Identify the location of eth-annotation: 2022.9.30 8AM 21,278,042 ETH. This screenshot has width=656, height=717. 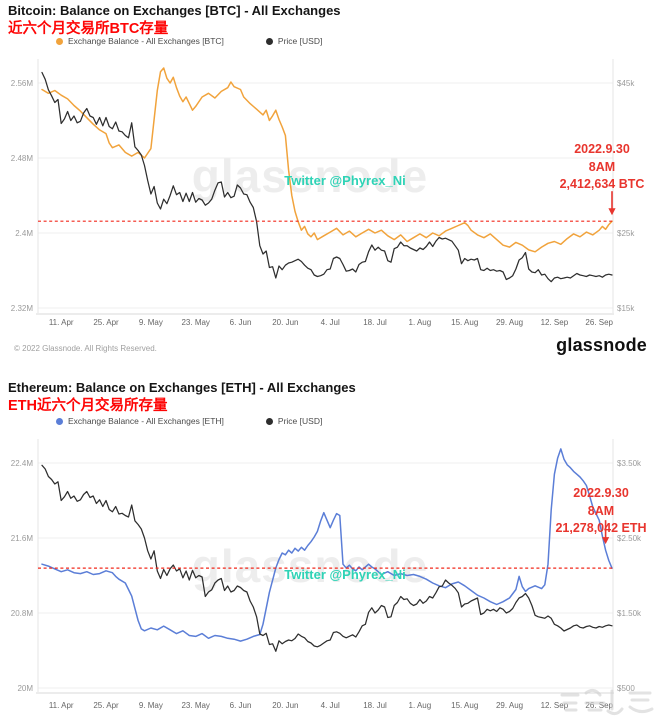
(601, 511).